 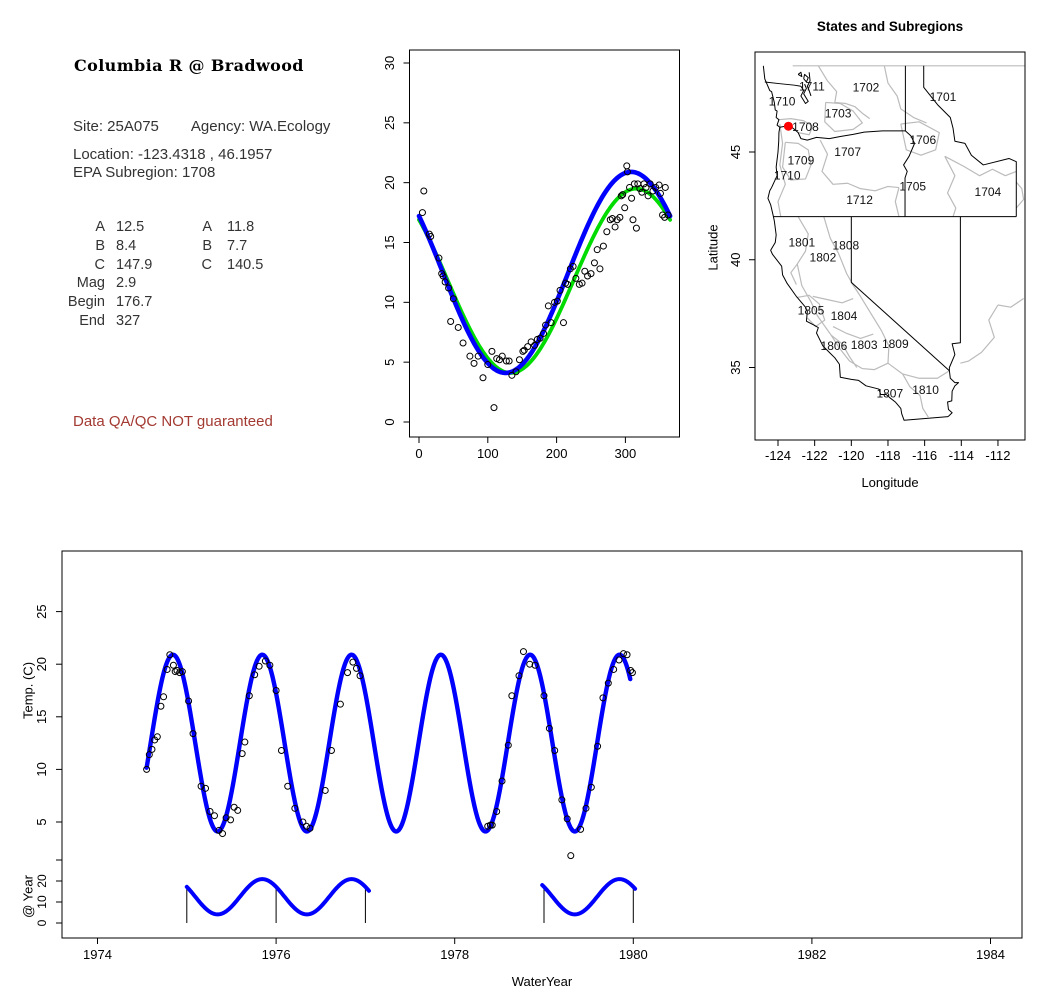 What do you see at coordinates (997, 455) in the screenshot?
I see `tick-label: -112` at bounding box center [997, 455].